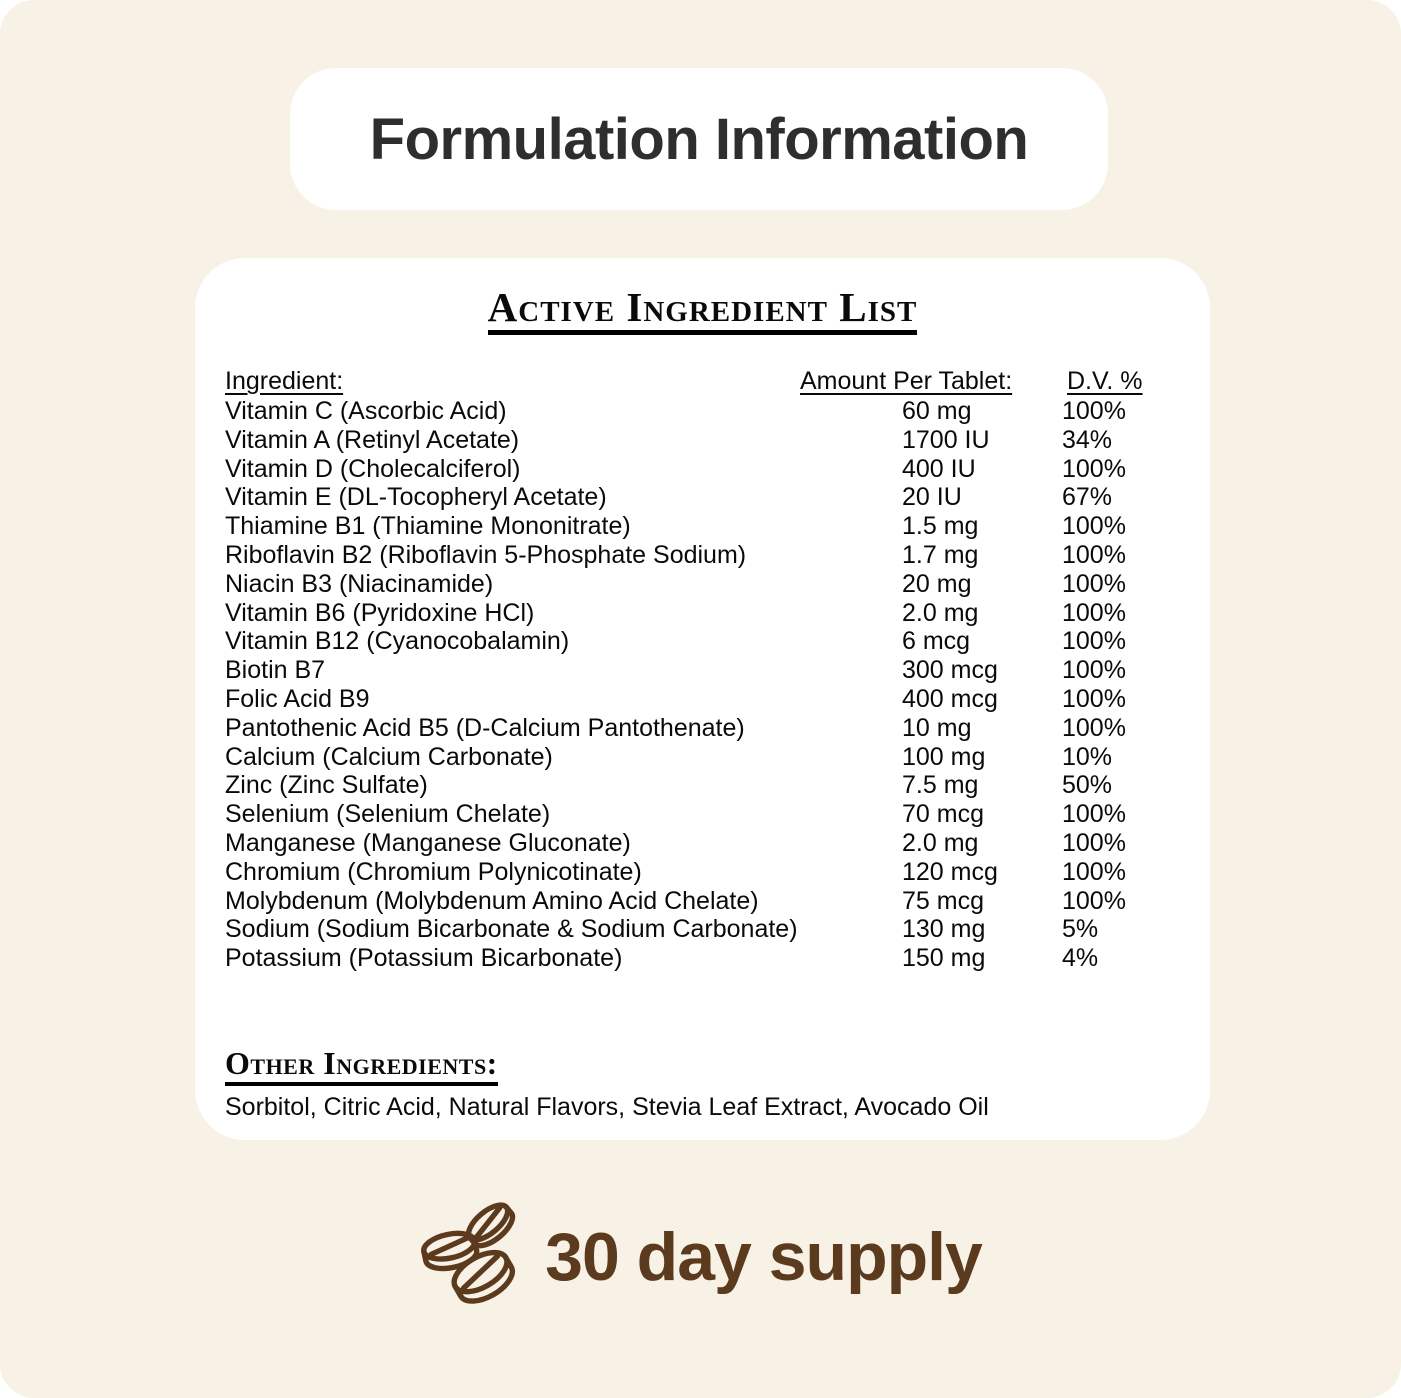  I want to click on table-row: Vitamin B6 (Pyridoxine HCl) 2.0 mg 100%, so click(702, 613).